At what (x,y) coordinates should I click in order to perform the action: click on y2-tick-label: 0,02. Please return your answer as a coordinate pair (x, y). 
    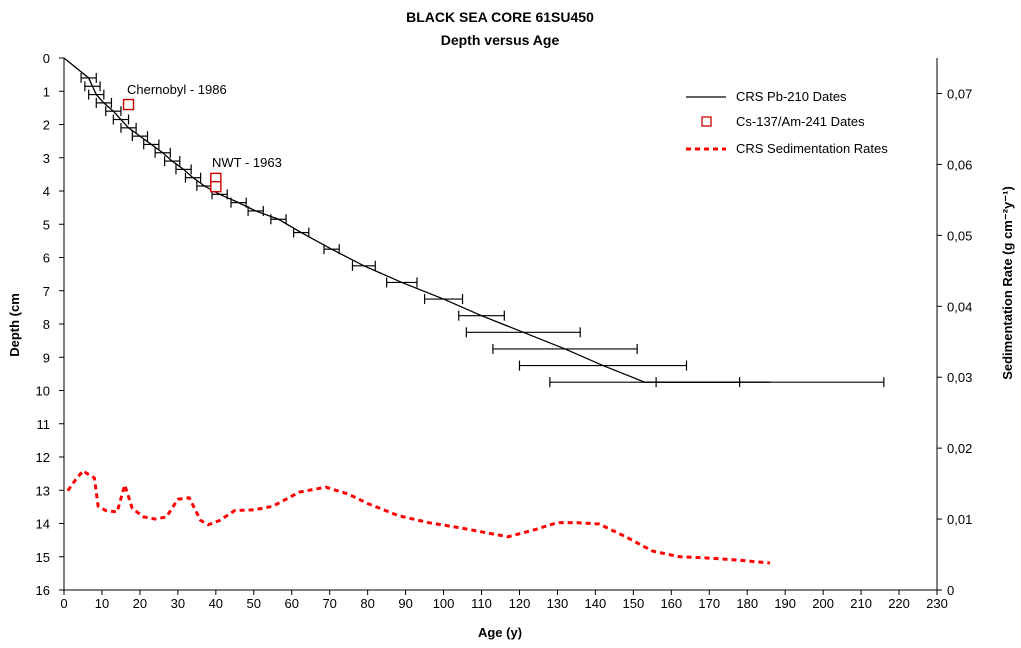
    Looking at the image, I should click on (959, 448).